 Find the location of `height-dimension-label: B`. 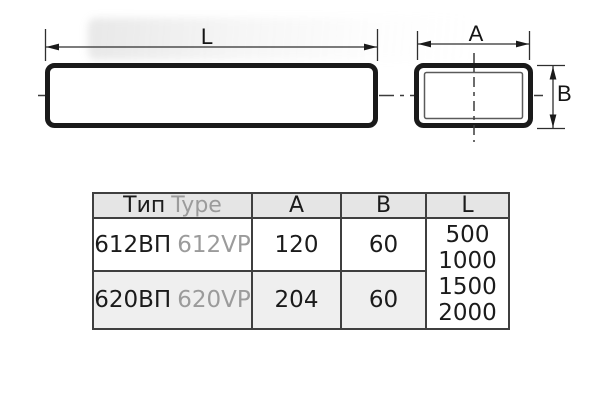

height-dimension-label: B is located at coordinates (564, 93).